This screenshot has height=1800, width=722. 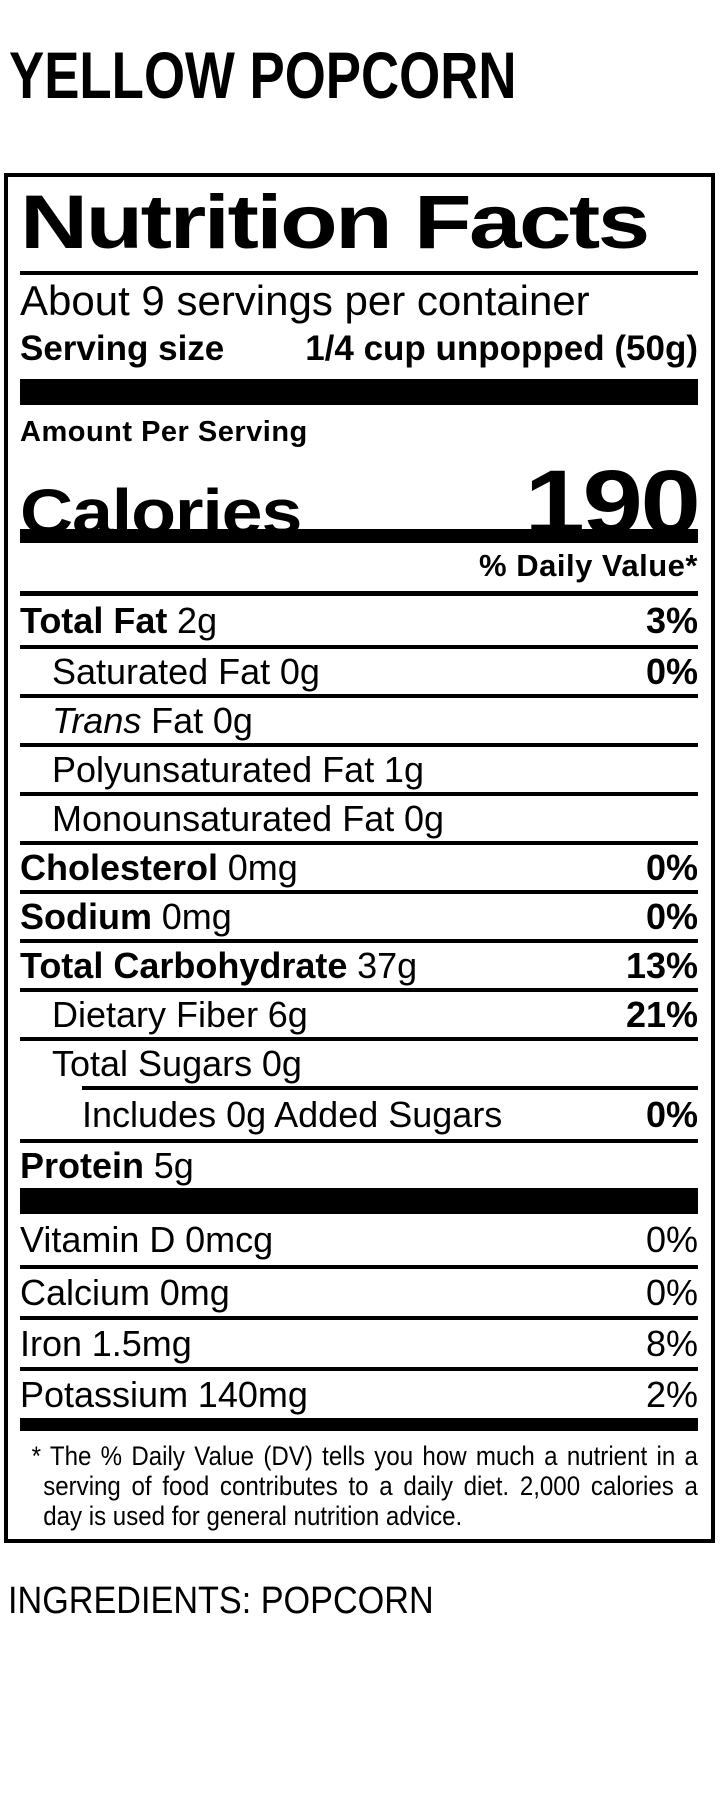 What do you see at coordinates (292, 1114) in the screenshot?
I see `nutrient-name: Includes 0g Added Sugars` at bounding box center [292, 1114].